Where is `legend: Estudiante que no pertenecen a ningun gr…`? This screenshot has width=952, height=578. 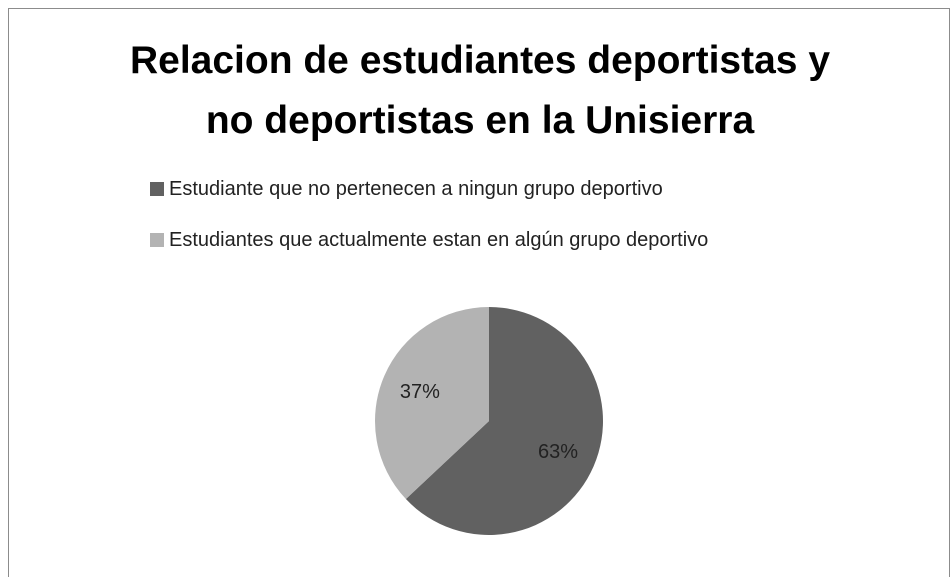 legend: Estudiante que no pertenecen a ningun gr… is located at coordinates (429, 225).